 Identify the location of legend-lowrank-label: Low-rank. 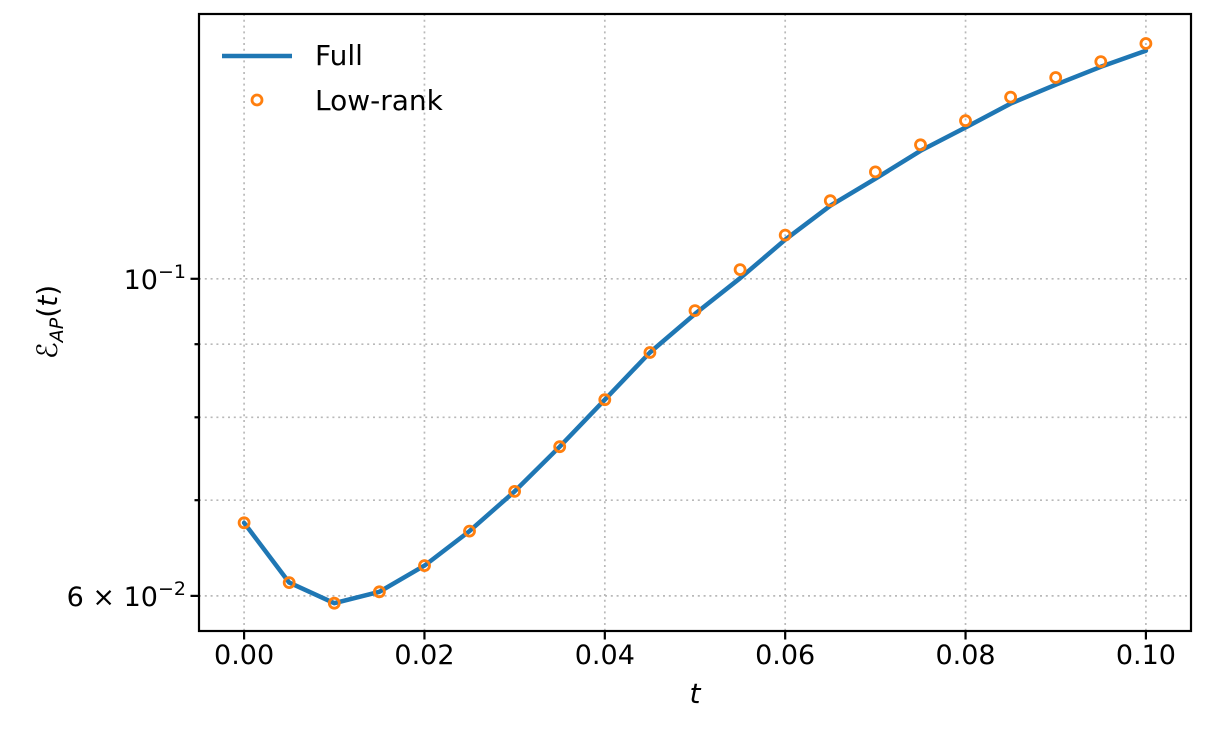
(379, 100).